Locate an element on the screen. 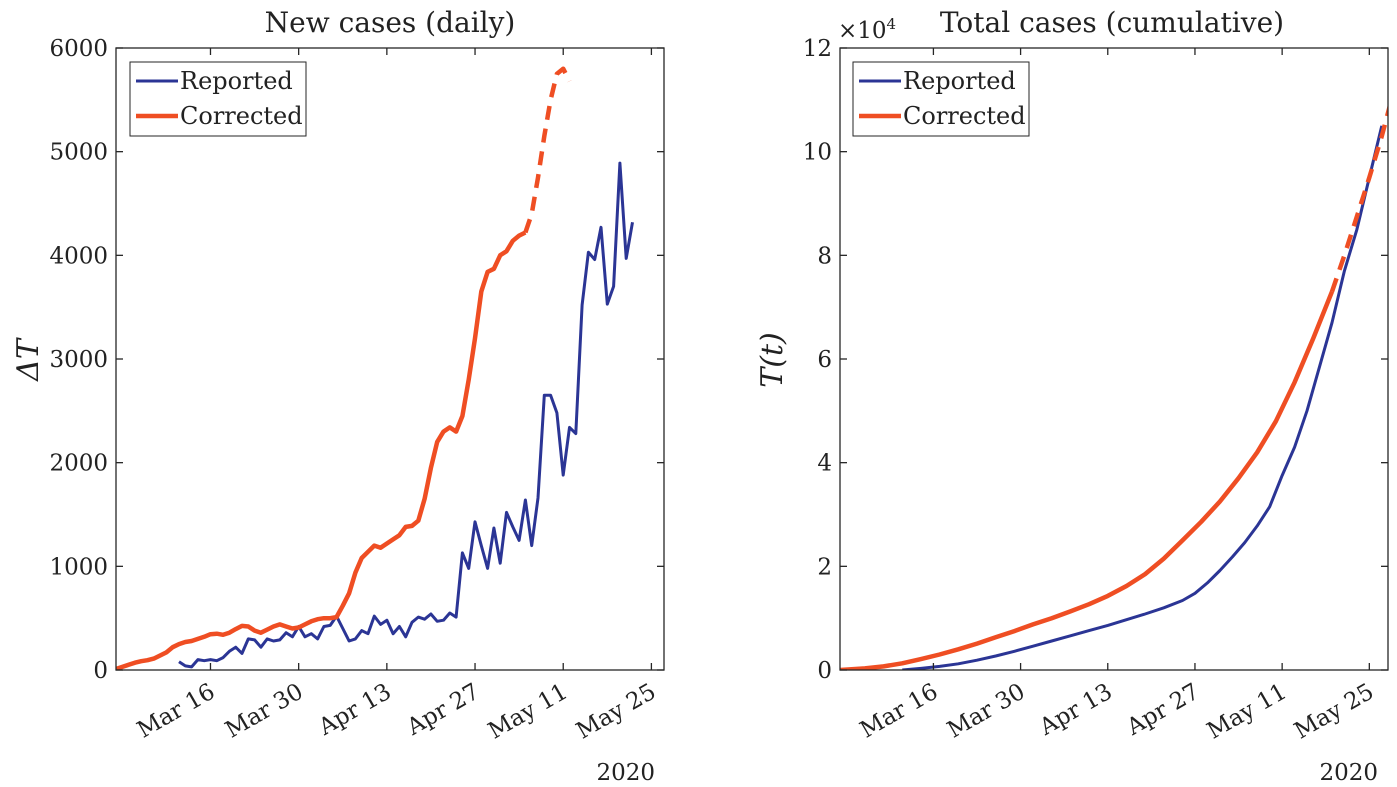  y-tick-label: 4 is located at coordinates (824, 464).